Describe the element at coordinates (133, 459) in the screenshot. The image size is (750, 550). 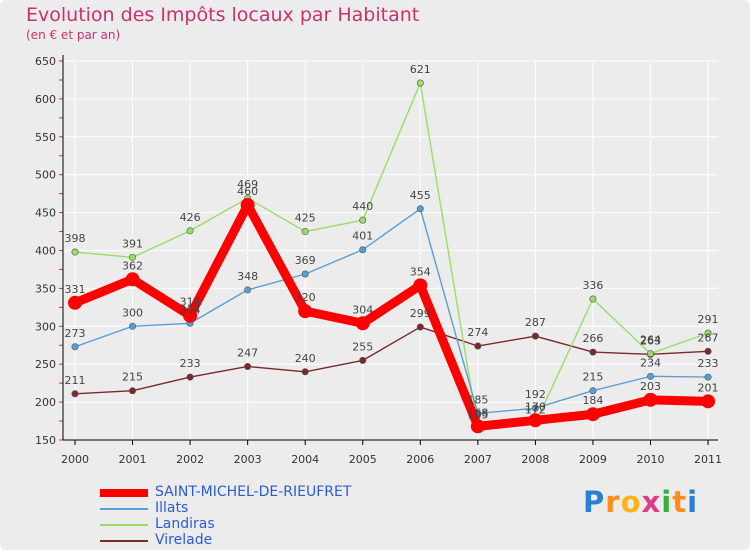
I see `x-tick-label: 2001` at that location.